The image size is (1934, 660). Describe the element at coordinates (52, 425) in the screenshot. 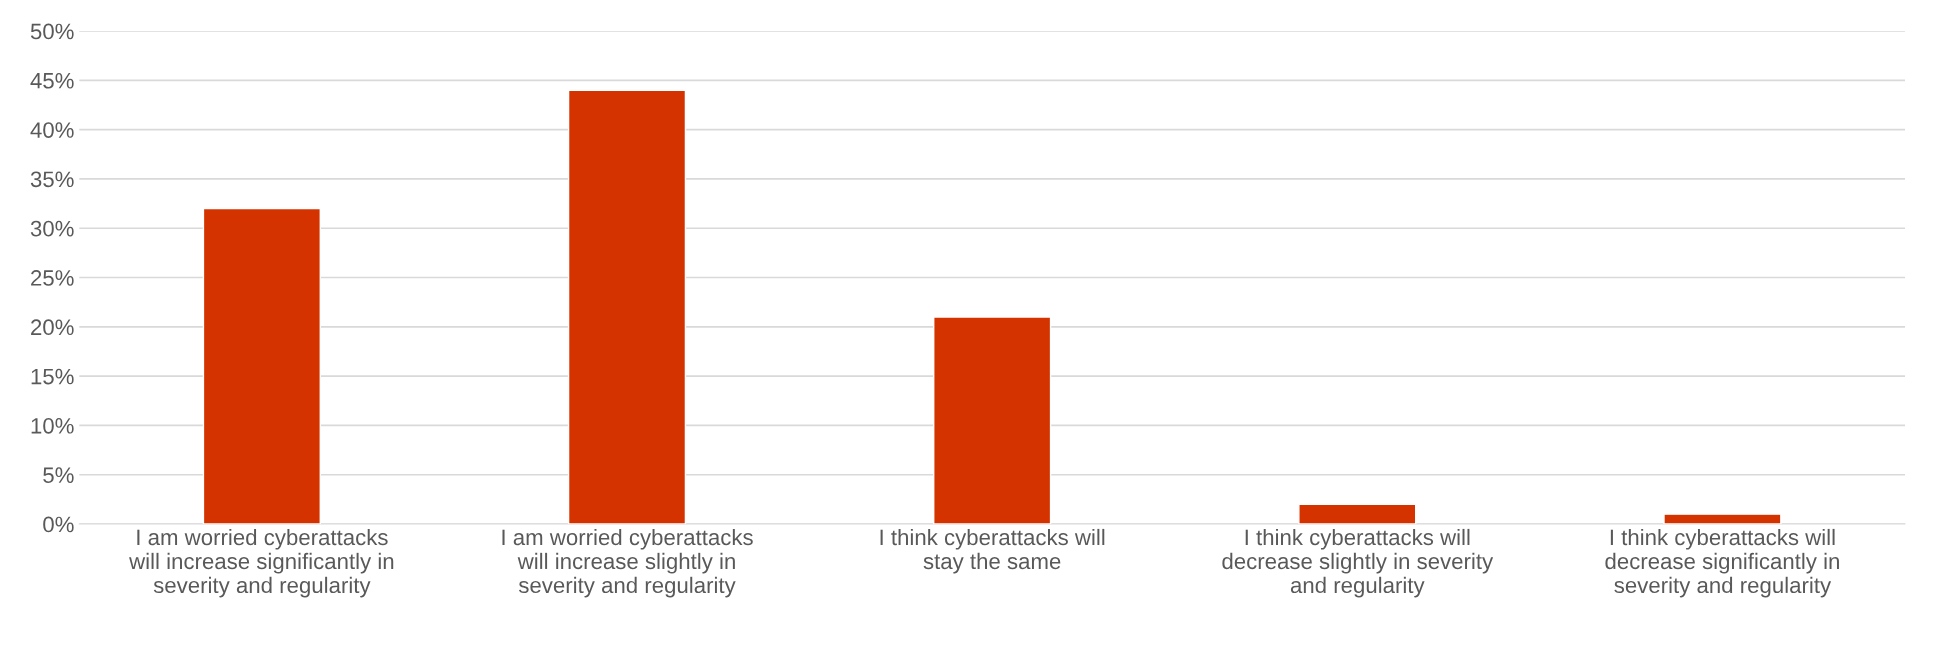

I see `y-tick-label: 10%` at that location.